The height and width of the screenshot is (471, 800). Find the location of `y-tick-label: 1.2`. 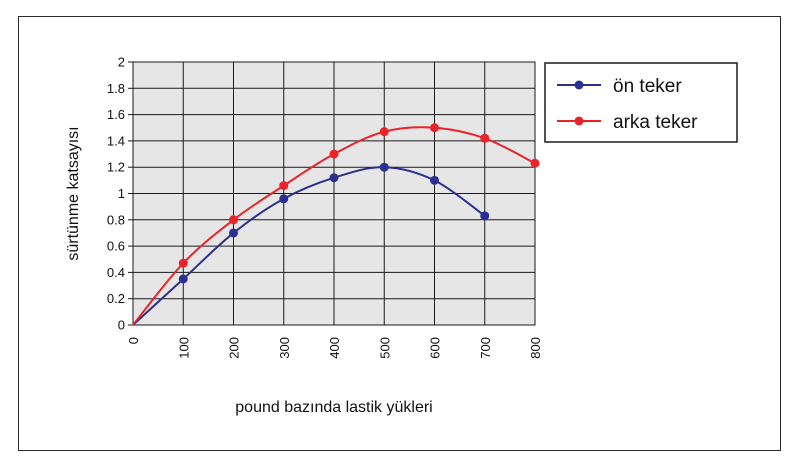

y-tick-label: 1.2 is located at coordinates (116, 167).